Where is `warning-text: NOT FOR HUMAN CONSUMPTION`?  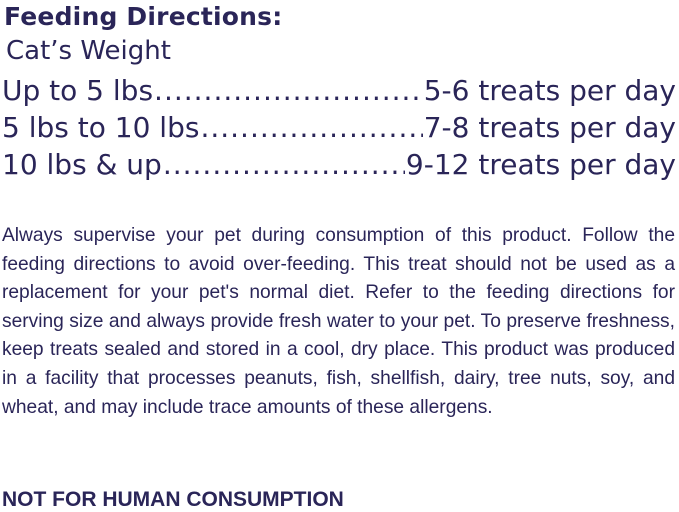
warning-text: NOT FOR HUMAN CONSUMPTION is located at coordinates (173, 499).